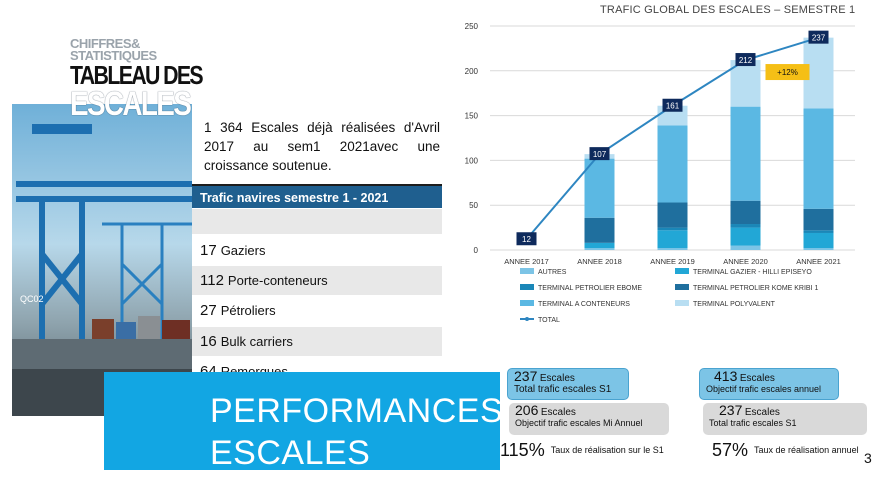  I want to click on chart-title: TRAFIC GLOBAL DES ESCALES – SEMESTRE 1, so click(728, 10).